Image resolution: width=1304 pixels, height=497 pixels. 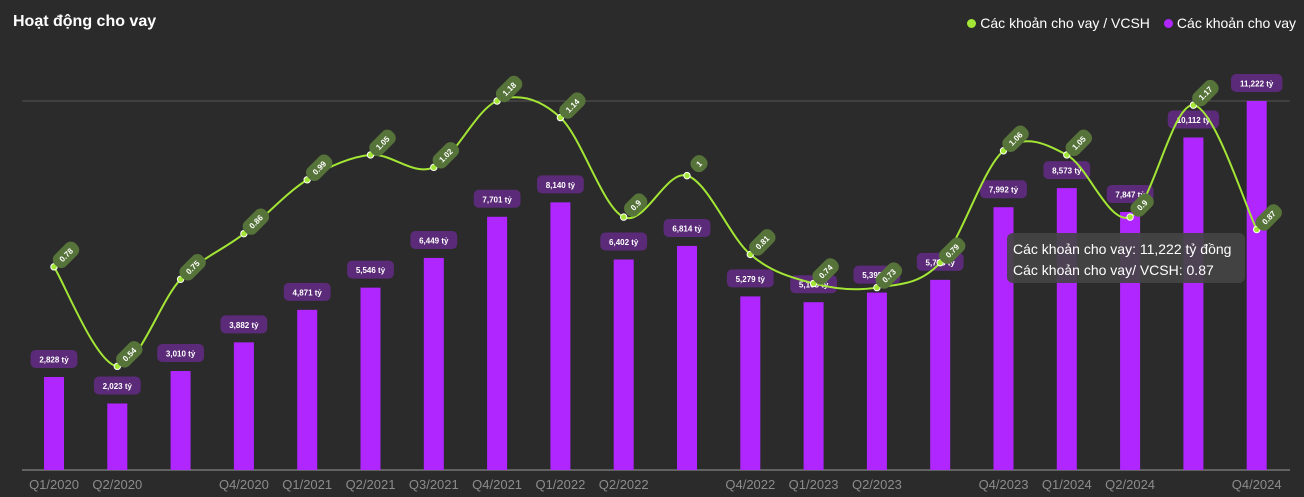 What do you see at coordinates (307, 484) in the screenshot?
I see `x-tick-label: Q1/2021` at bounding box center [307, 484].